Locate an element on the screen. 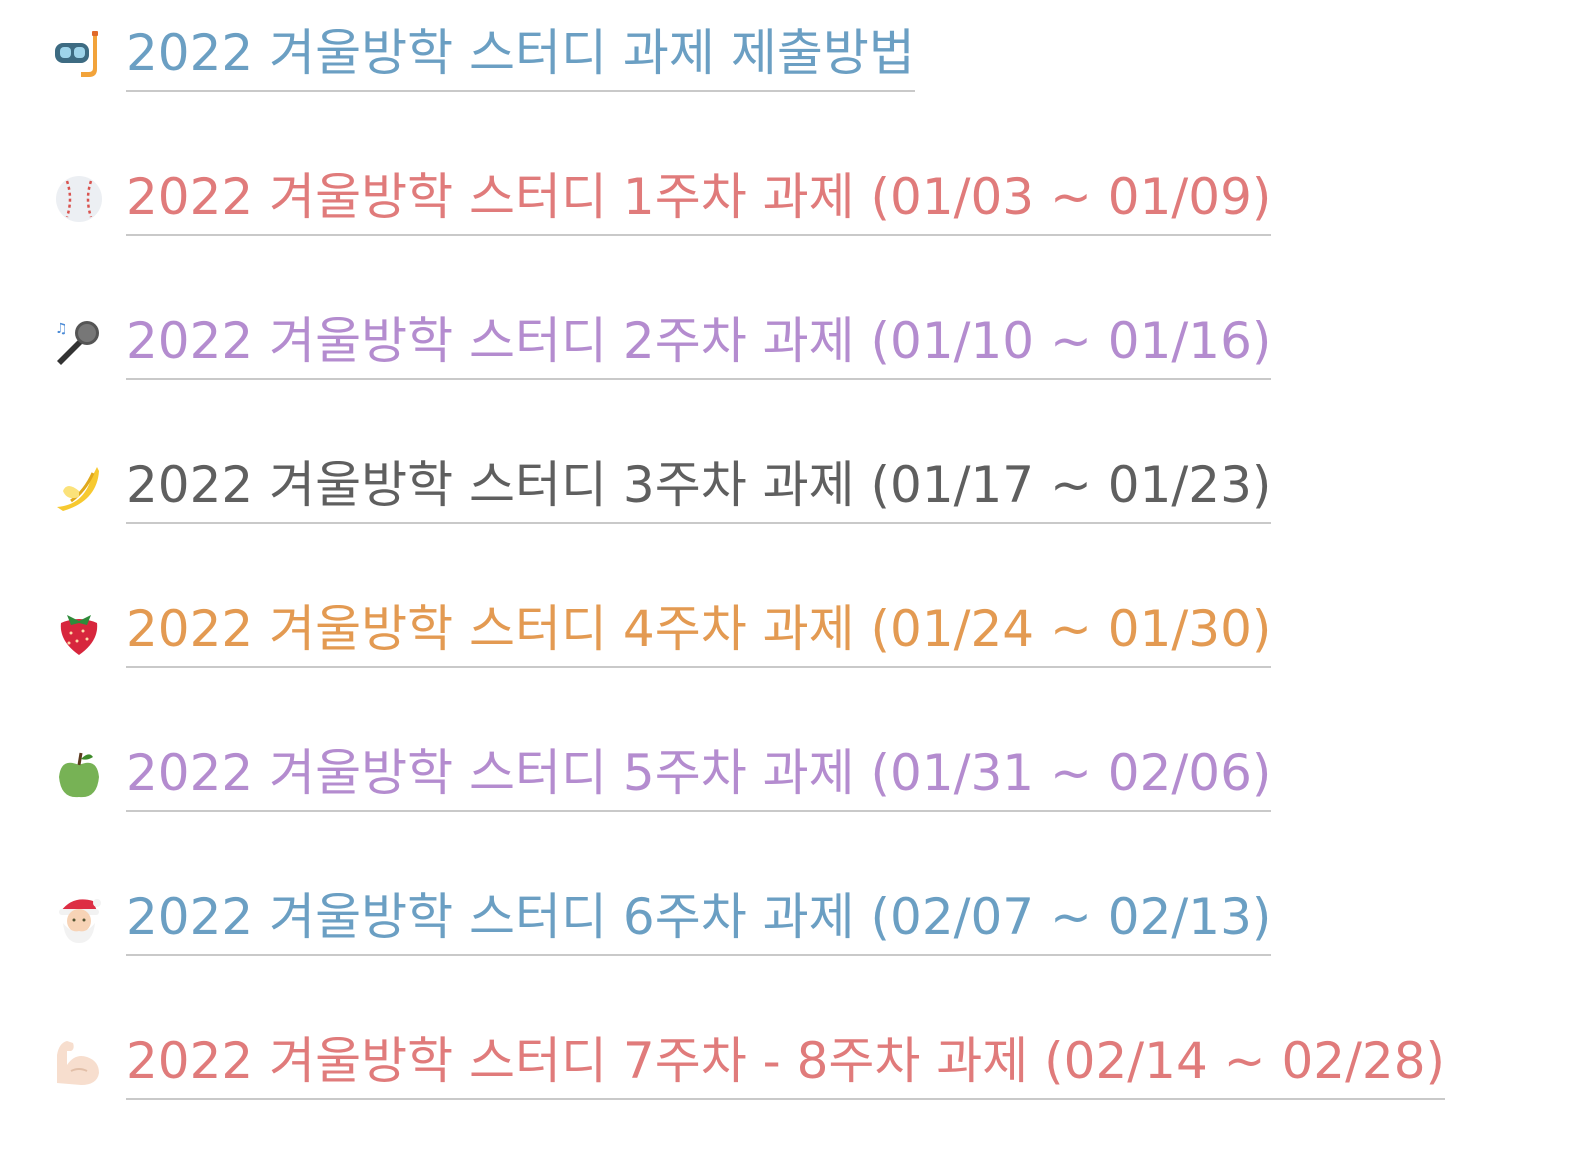  list-item: 2022 겨울방학 스터디 과제 제출방법 is located at coordinates (802, 90).